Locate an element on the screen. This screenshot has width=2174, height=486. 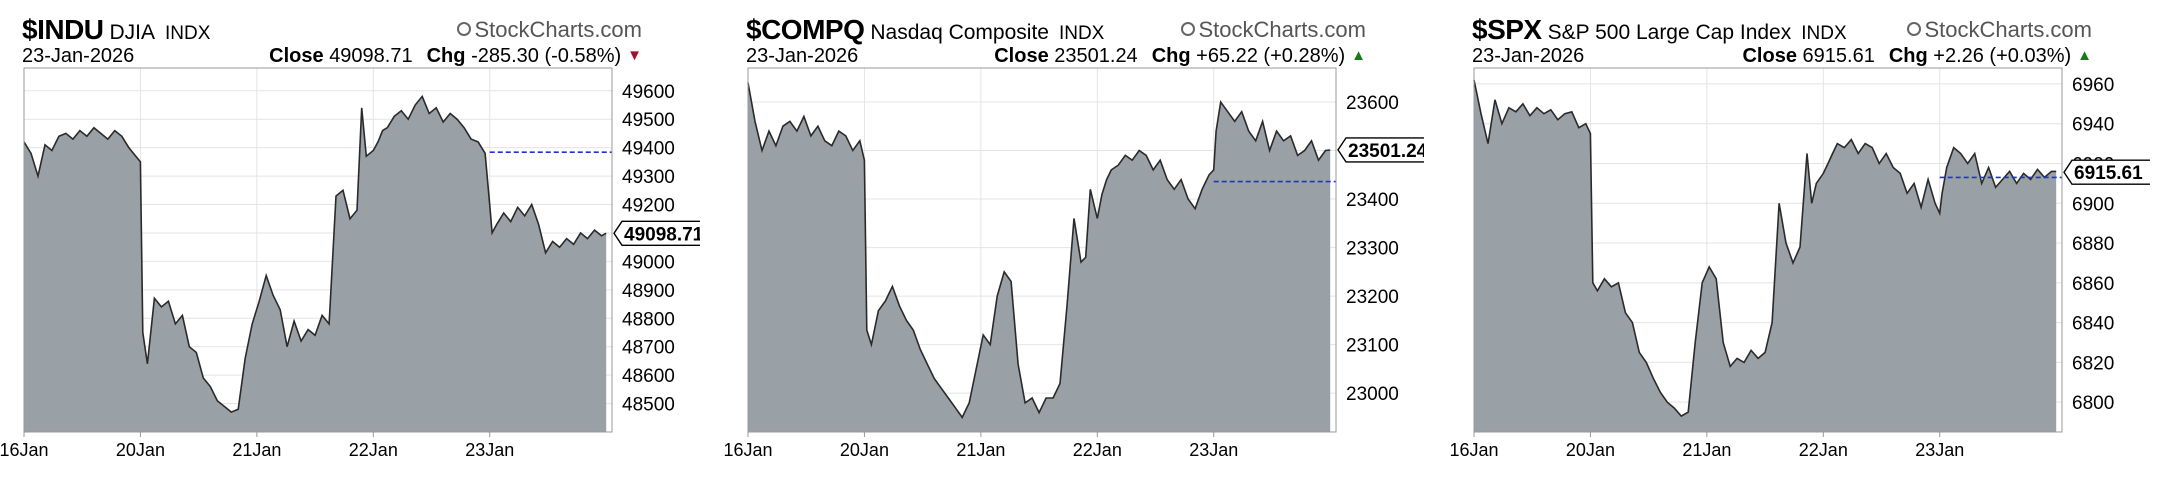
y-tick-label: 48500 is located at coordinates (648, 405).